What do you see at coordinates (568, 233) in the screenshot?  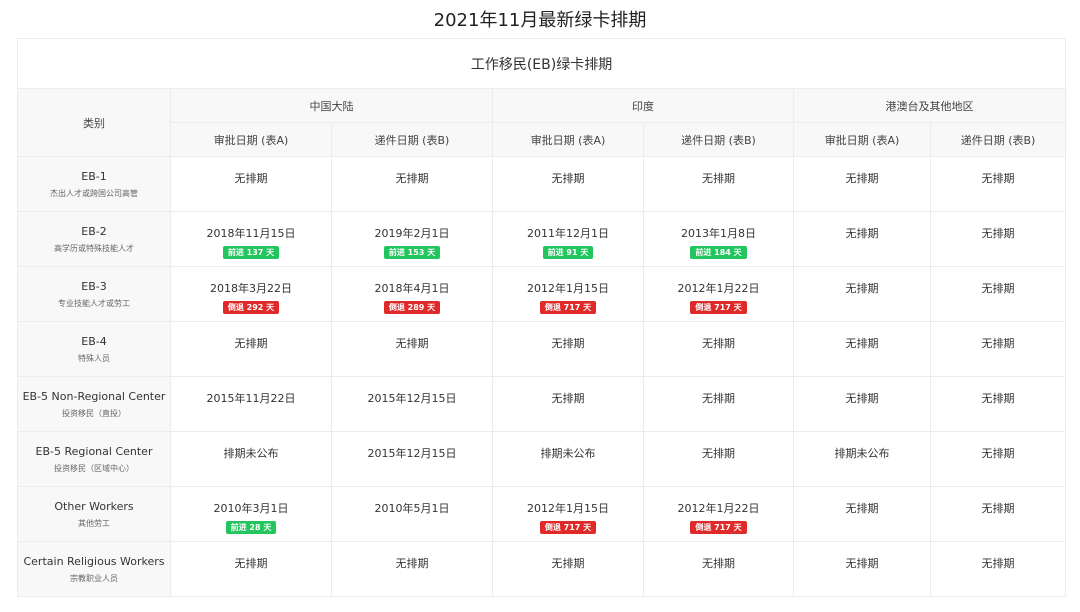 I see `date-value: 2011年12月1日` at bounding box center [568, 233].